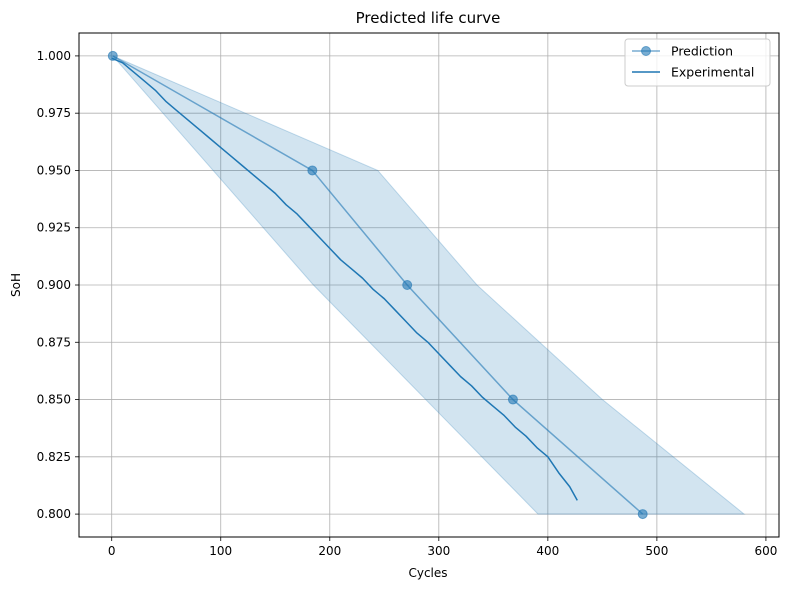  I want to click on legend-label-experimental: Experimental, so click(712, 72).